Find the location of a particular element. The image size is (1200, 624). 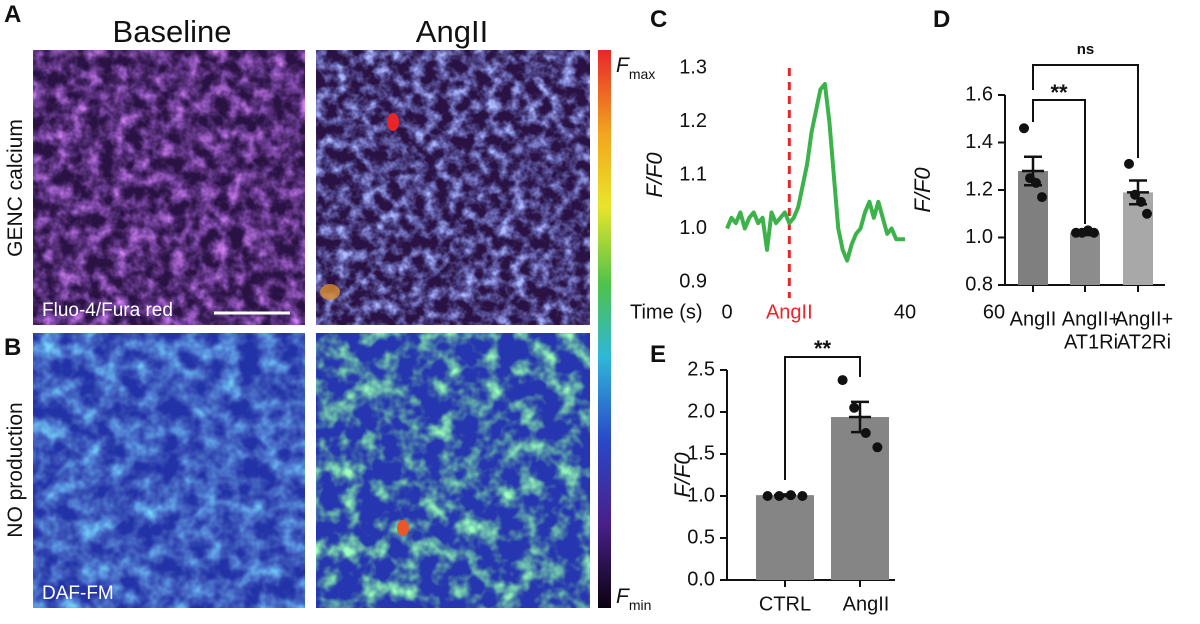

image-label: Fluo-4/Fura red is located at coordinates (107, 310).